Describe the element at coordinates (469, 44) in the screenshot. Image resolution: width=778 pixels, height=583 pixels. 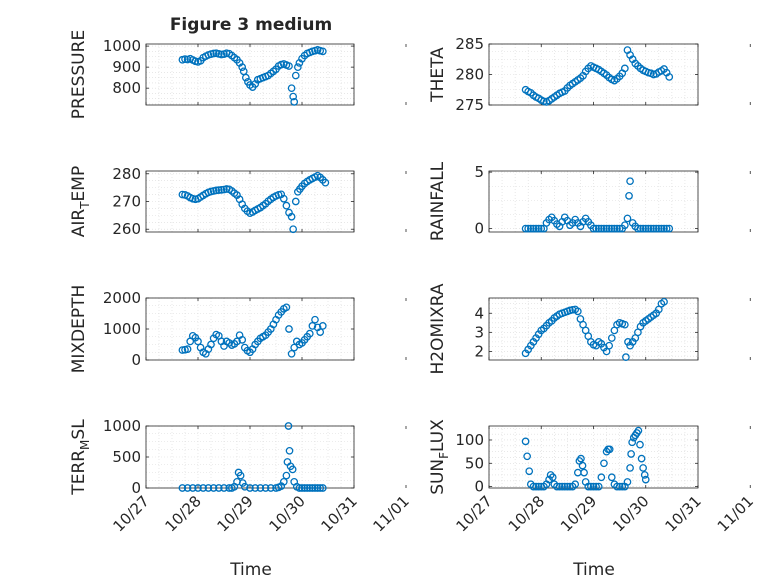
I see `y-tick-label: 285` at that location.